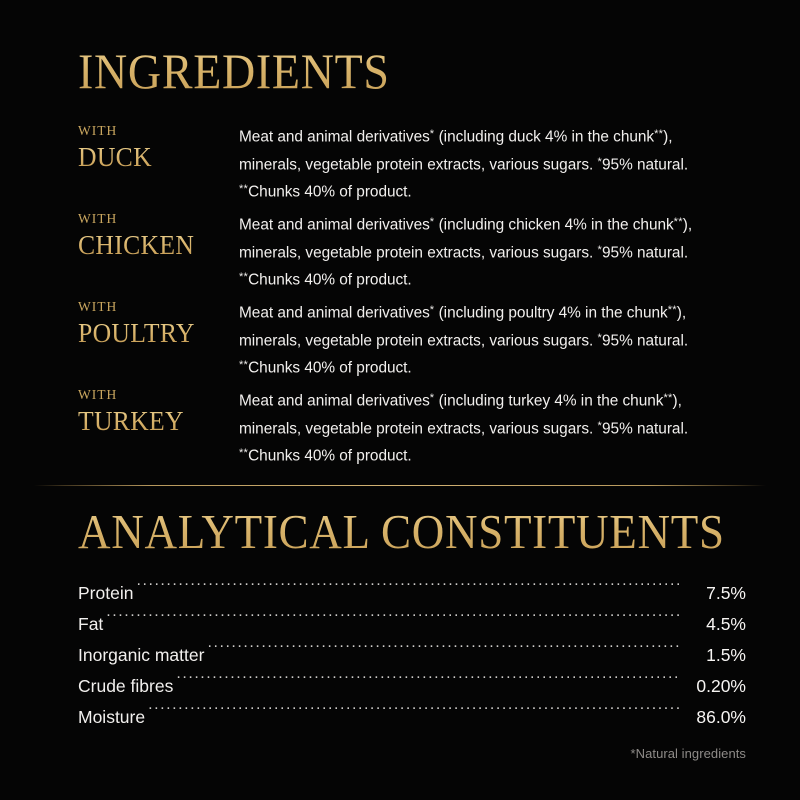 This screenshot has height=800, width=800. Describe the element at coordinates (400, 486) in the screenshot. I see `section-divider` at that location.